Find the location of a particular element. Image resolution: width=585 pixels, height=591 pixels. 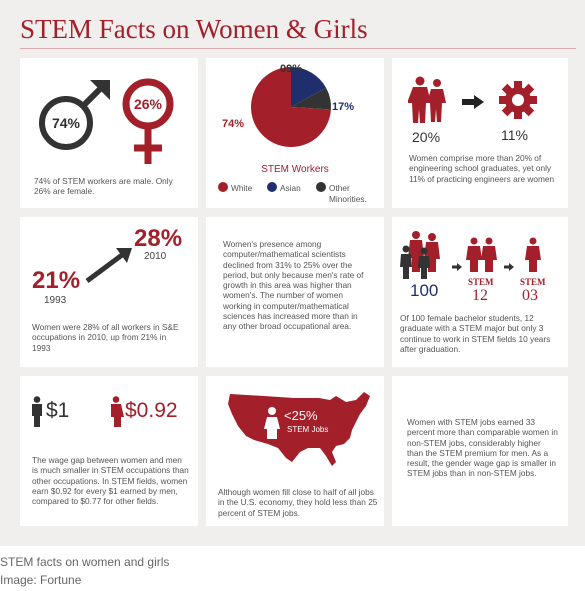

title-divider is located at coordinates (298, 48).